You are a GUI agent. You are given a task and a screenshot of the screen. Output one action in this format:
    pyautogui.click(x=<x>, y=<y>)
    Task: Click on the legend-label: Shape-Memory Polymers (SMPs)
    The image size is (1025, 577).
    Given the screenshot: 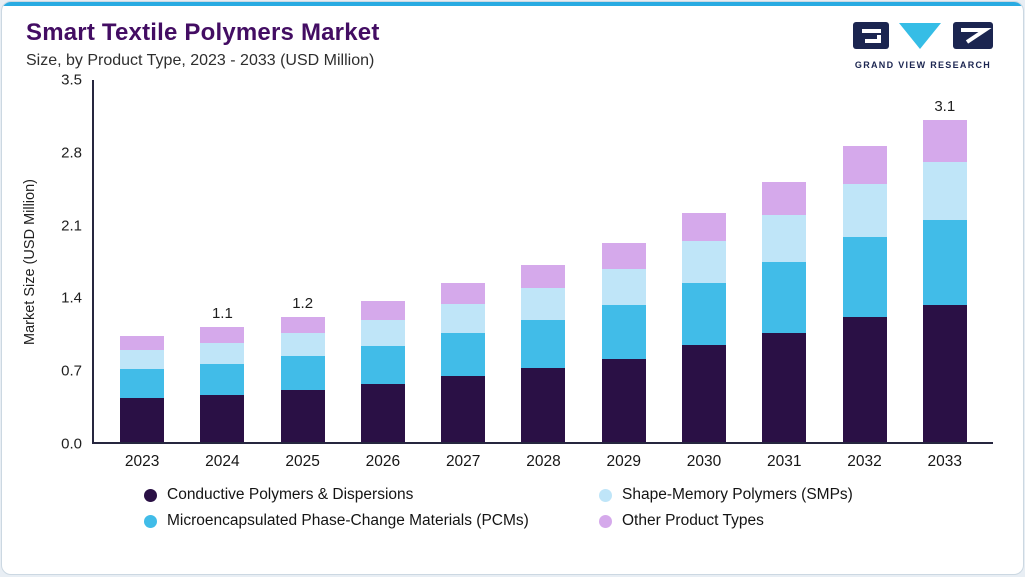 What is the action you would take?
    pyautogui.click(x=737, y=494)
    